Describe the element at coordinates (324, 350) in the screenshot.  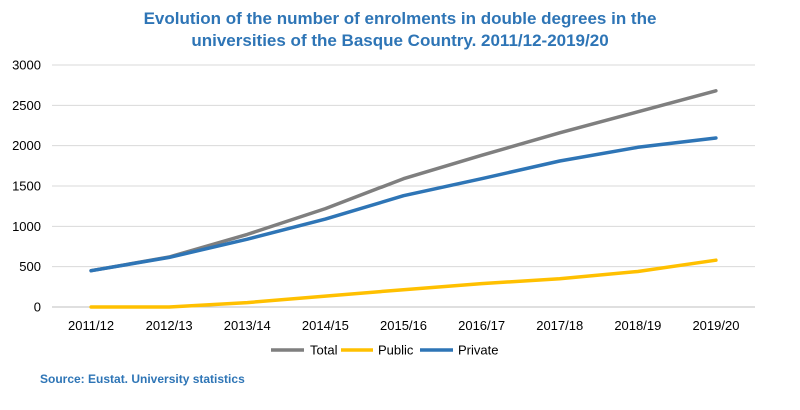
I see `legend-label-total: Total` at that location.